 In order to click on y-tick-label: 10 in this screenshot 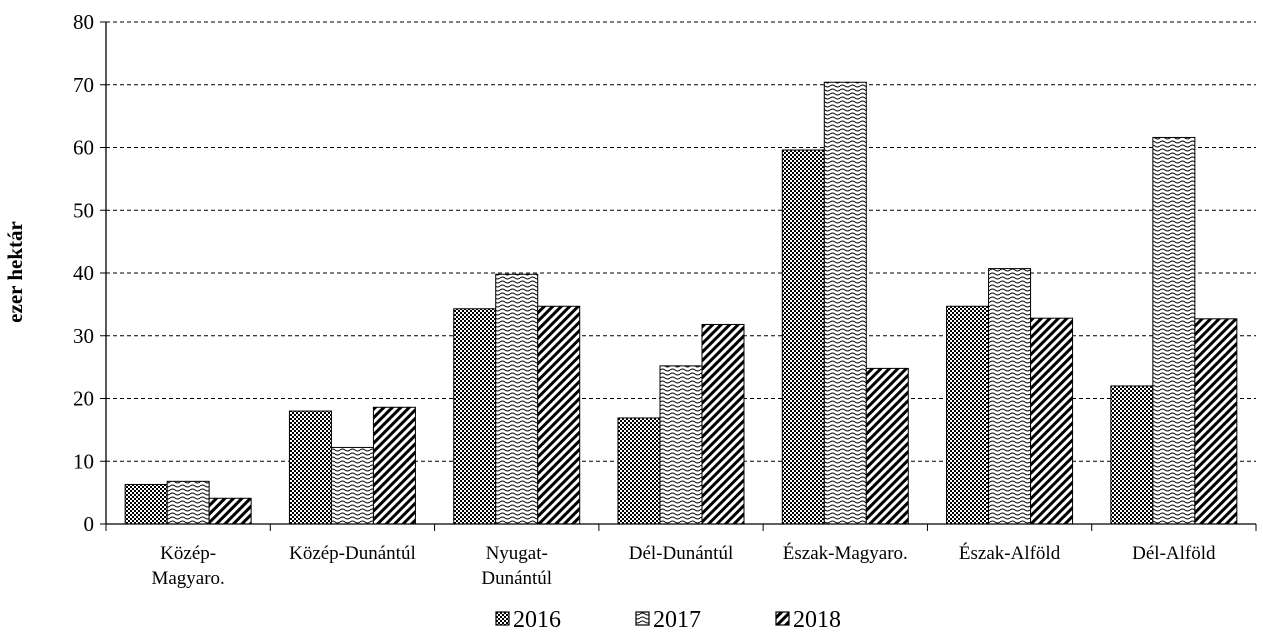, I will do `click(83, 461)`.